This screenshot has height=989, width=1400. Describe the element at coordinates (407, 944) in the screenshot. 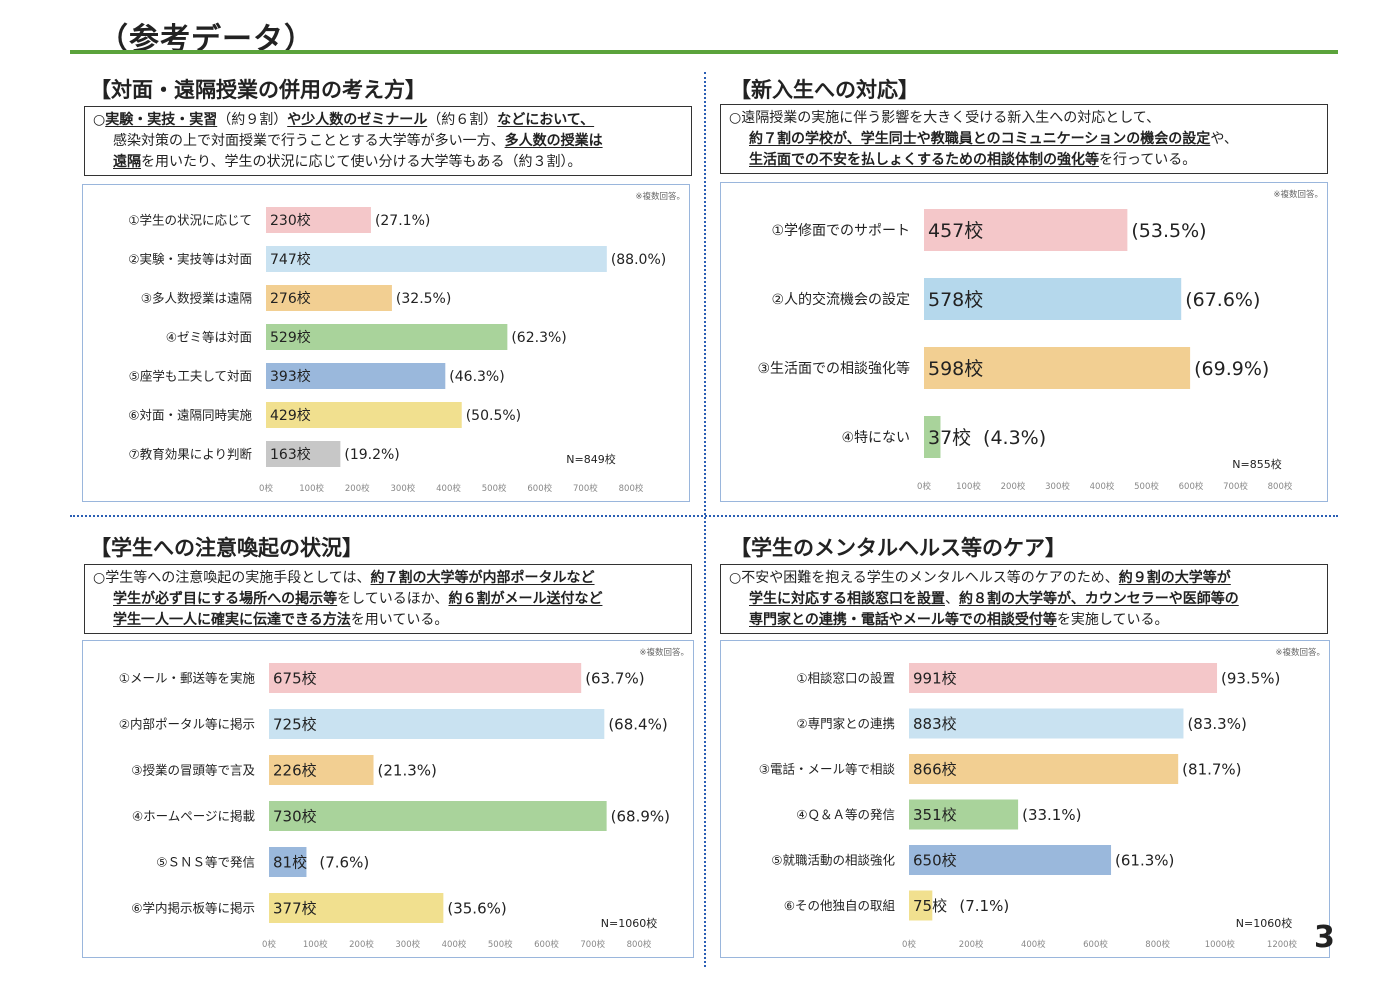

I see `x-tick-label: 300校` at that location.